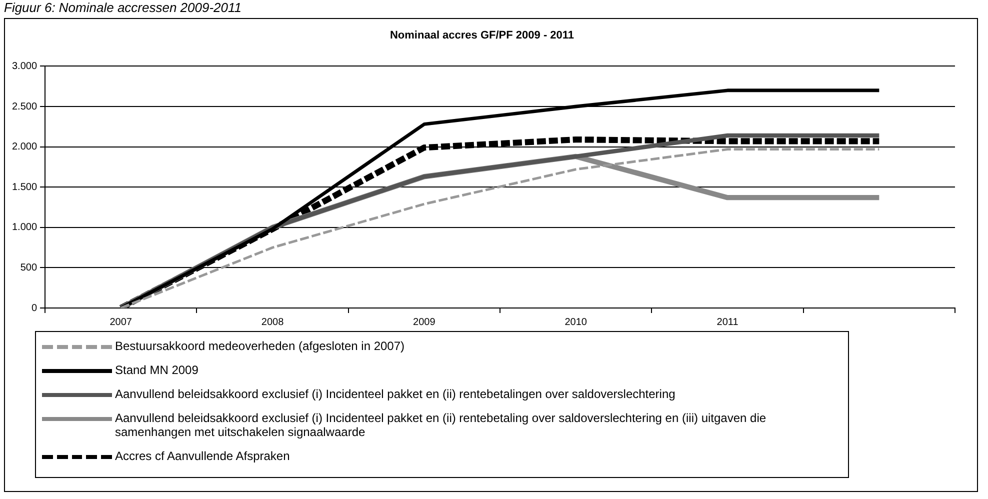 The width and height of the screenshot is (988, 499). Describe the element at coordinates (272, 322) in the screenshot. I see `x-tick-label: 2008` at that location.